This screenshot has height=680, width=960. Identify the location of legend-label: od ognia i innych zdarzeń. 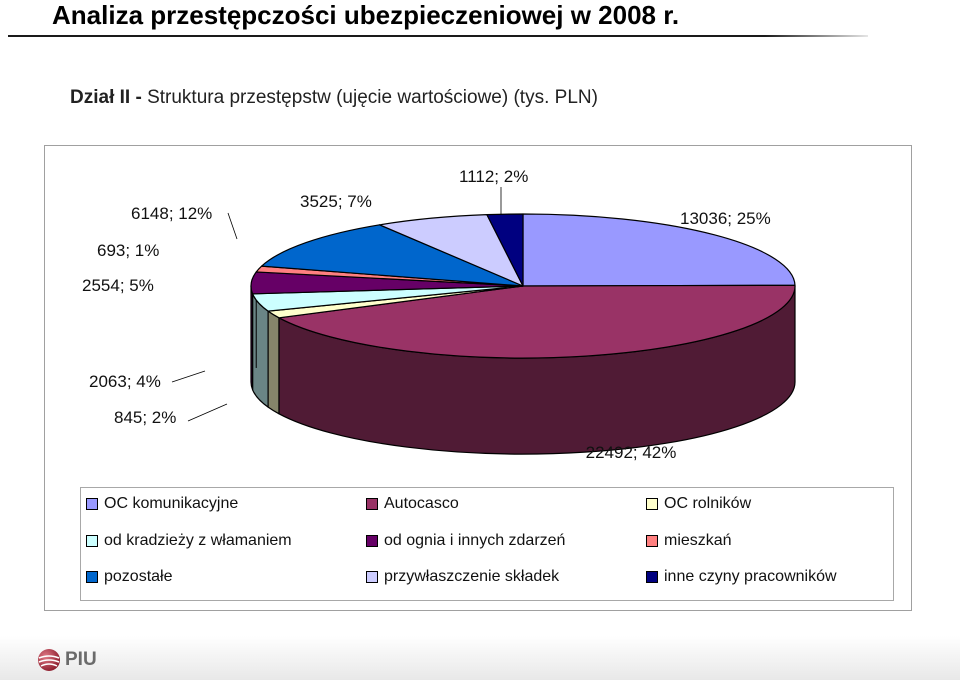
(475, 540).